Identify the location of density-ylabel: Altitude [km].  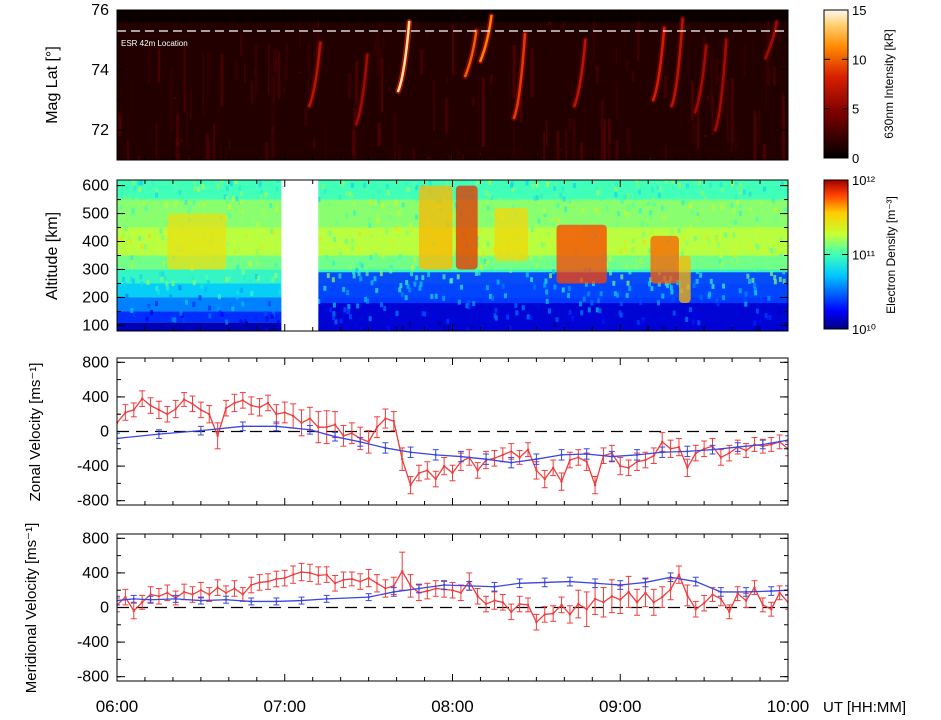
(52, 256).